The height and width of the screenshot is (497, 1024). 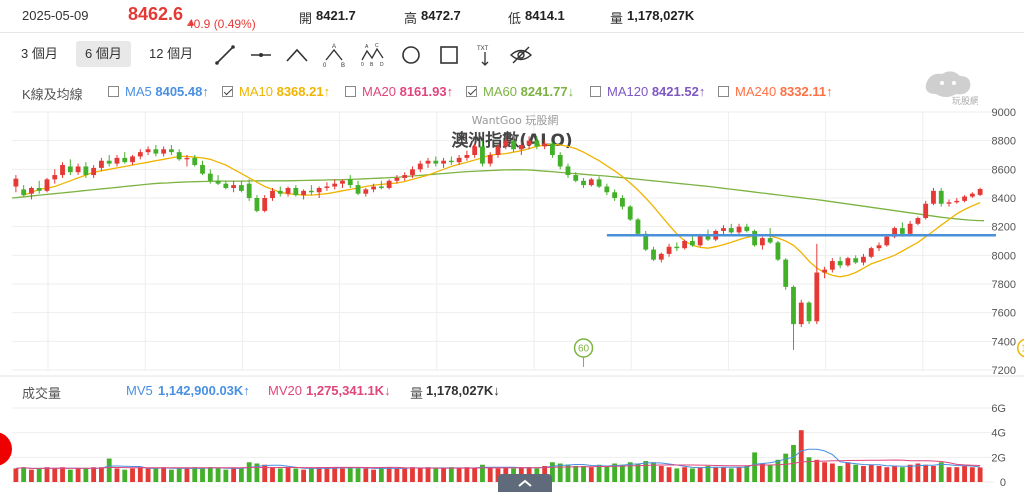 What do you see at coordinates (113, 91) in the screenshot?
I see `ma5-checkbox` at bounding box center [113, 91].